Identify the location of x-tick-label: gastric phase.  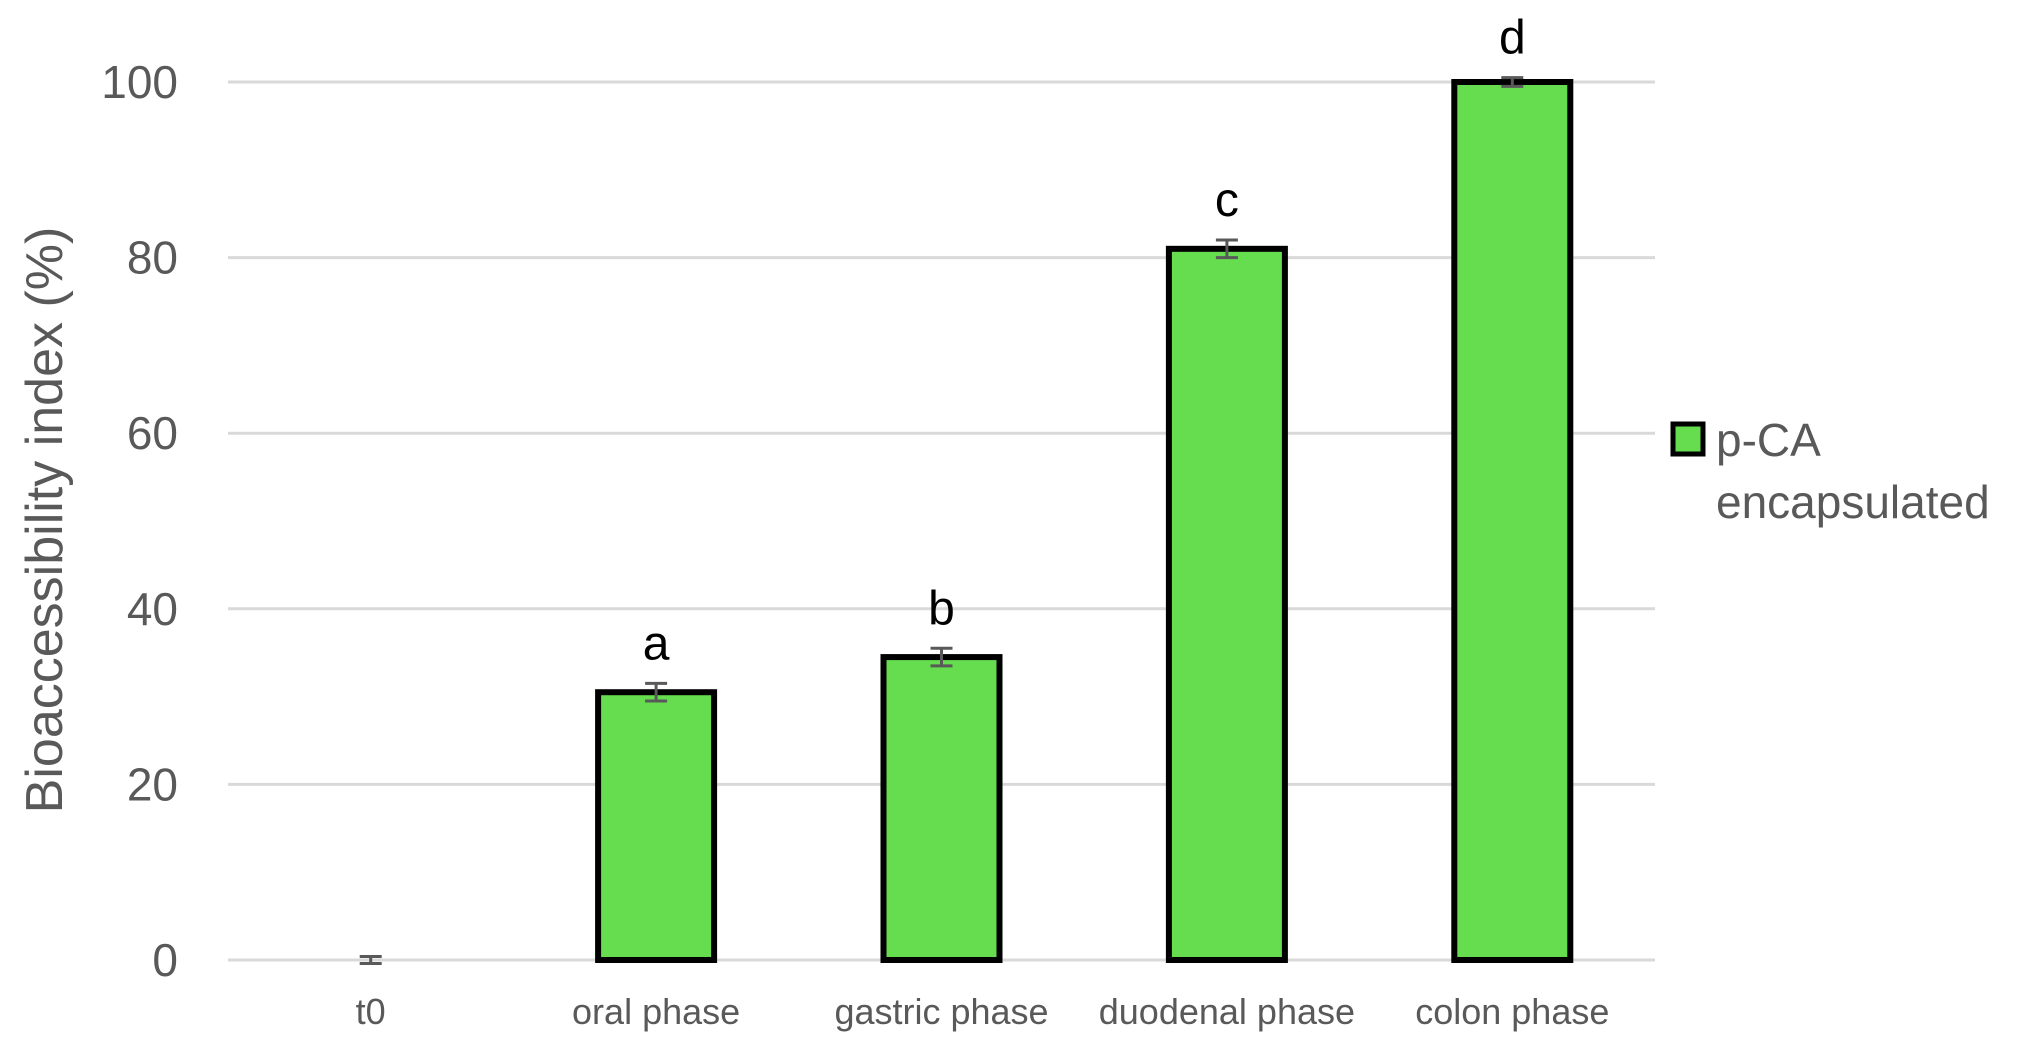
(941, 1011).